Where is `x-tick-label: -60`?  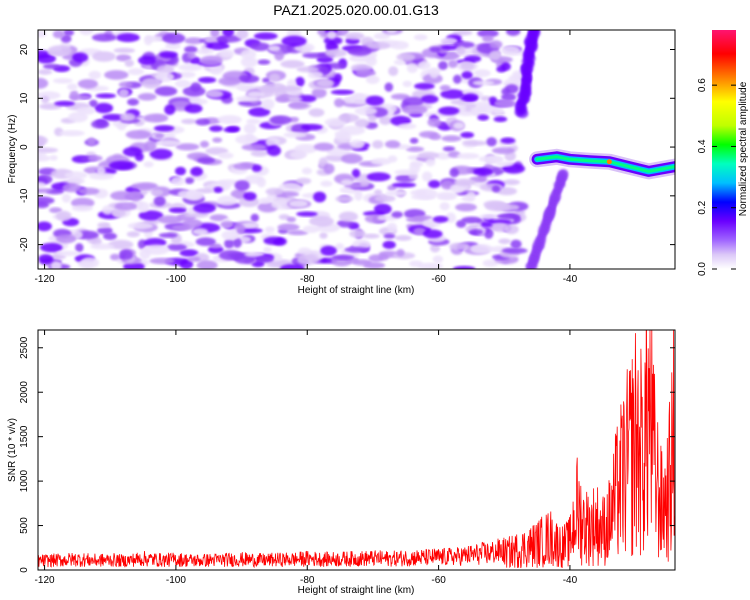 x-tick-label: -60 is located at coordinates (438, 580).